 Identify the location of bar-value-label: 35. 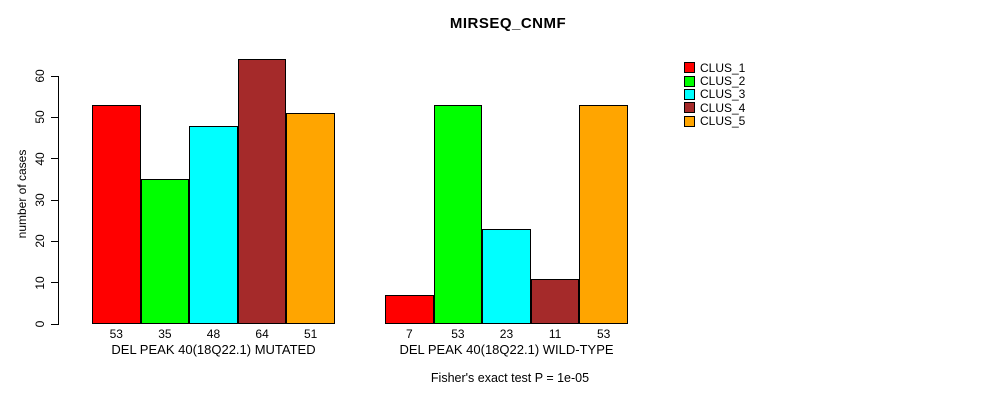
(165, 334).